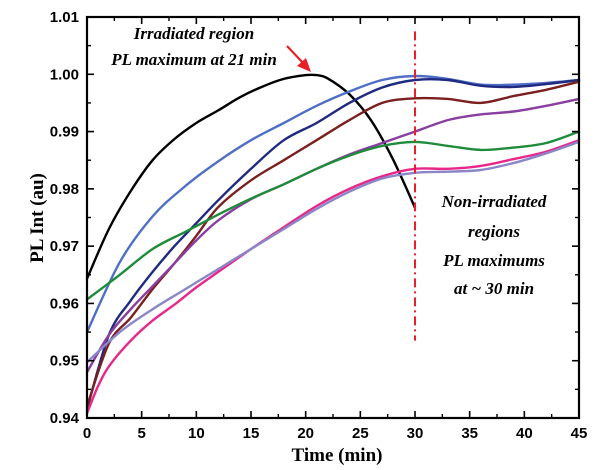 The width and height of the screenshot is (597, 470). I want to click on y-tick-label: 0.95, so click(64, 361).